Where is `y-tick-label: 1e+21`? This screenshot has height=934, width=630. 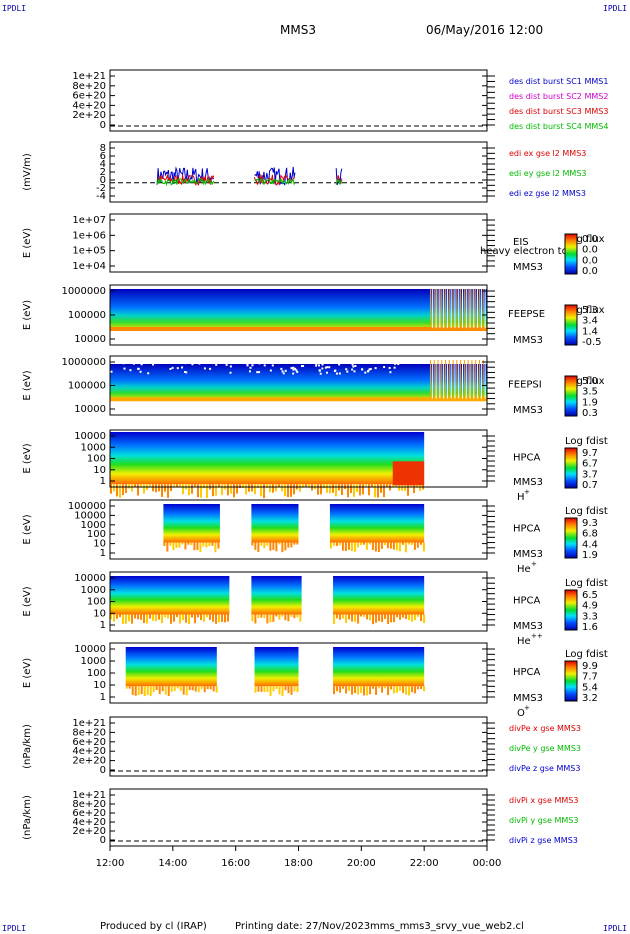 y-tick-label: 1e+21 is located at coordinates (89, 76).